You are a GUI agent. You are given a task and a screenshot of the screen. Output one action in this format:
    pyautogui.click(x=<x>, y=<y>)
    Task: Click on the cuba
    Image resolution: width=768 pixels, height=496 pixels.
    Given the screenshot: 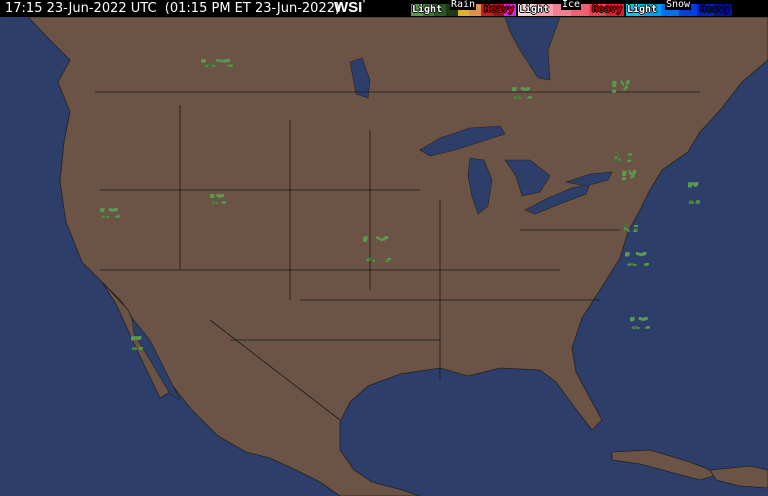 What is the action you would take?
    pyautogui.click(x=666, y=465)
    